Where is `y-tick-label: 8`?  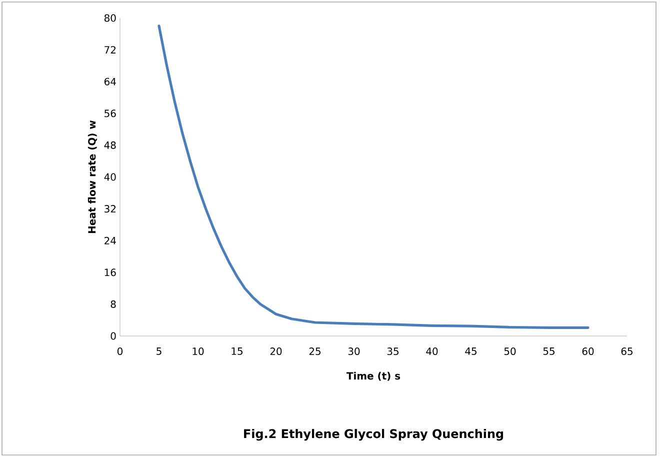
y-tick-label: 8 is located at coordinates (113, 304).